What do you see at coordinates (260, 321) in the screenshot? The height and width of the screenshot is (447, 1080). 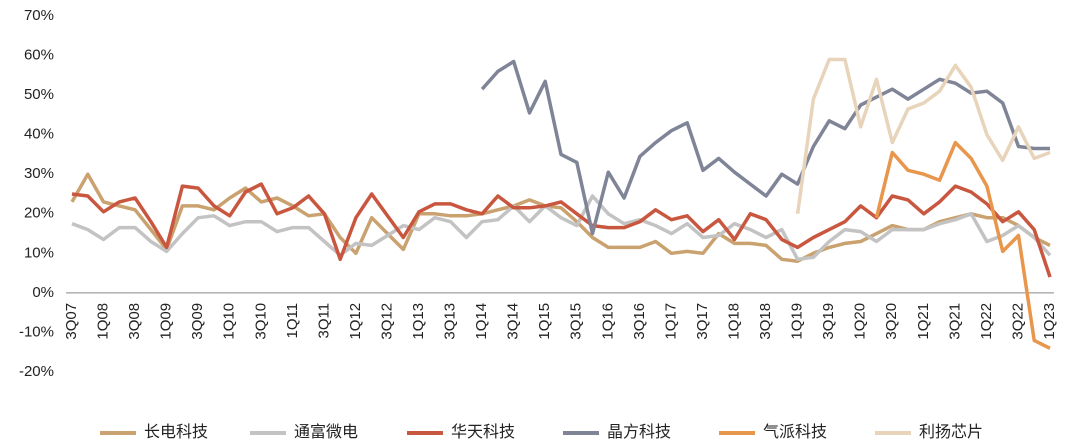 I see `x-tick-label: 3Q10` at bounding box center [260, 321].